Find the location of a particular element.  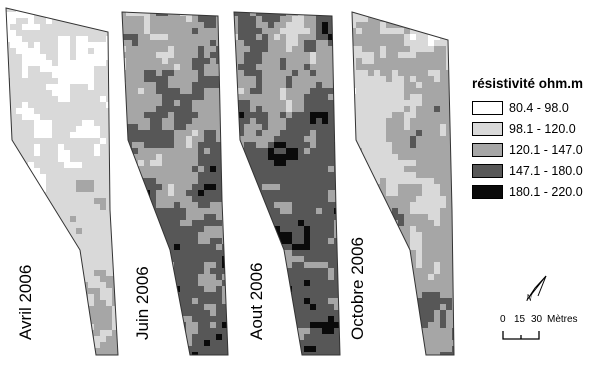

legend-label: 80.4 - 98.0 is located at coordinates (539, 107).